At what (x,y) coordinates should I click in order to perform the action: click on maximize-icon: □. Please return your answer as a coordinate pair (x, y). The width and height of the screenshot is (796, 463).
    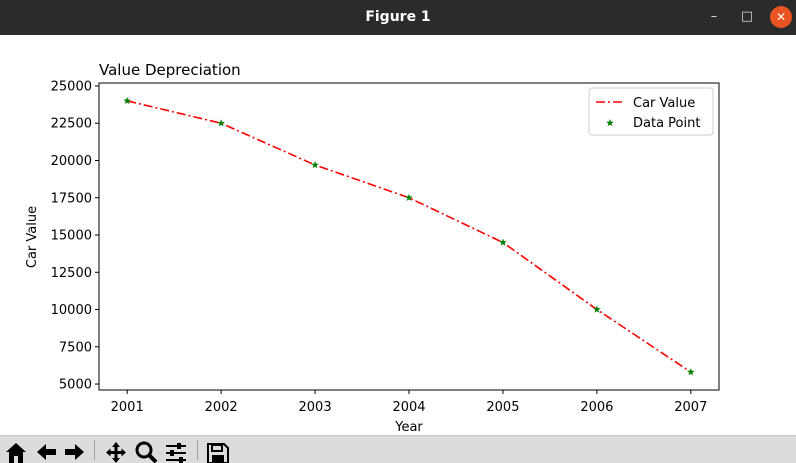
    Looking at the image, I should click on (747, 16).